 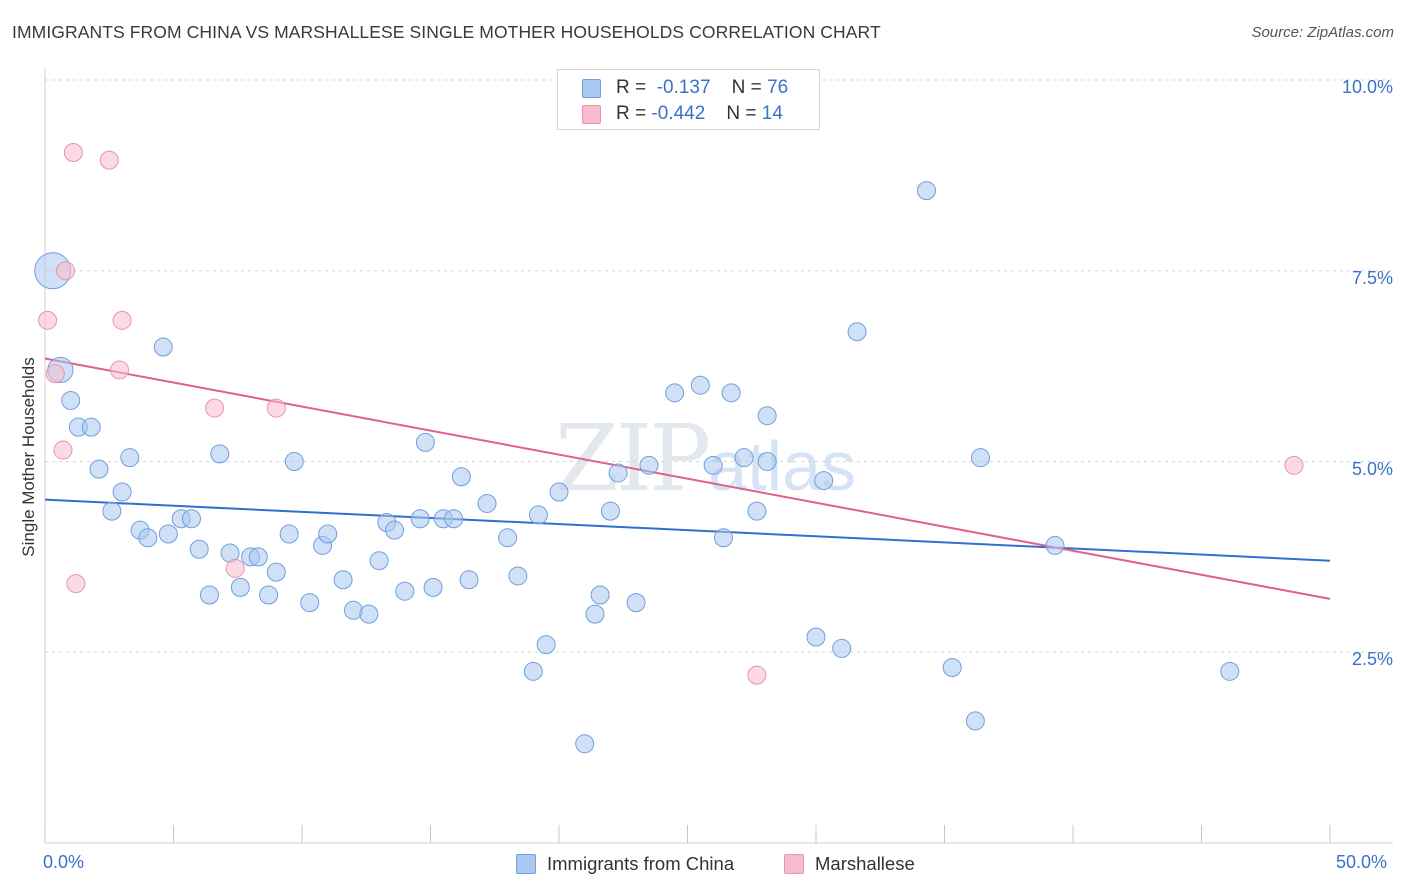 I want to click on legend-text: R = -0.137 N = 76, so click(x=702, y=88).